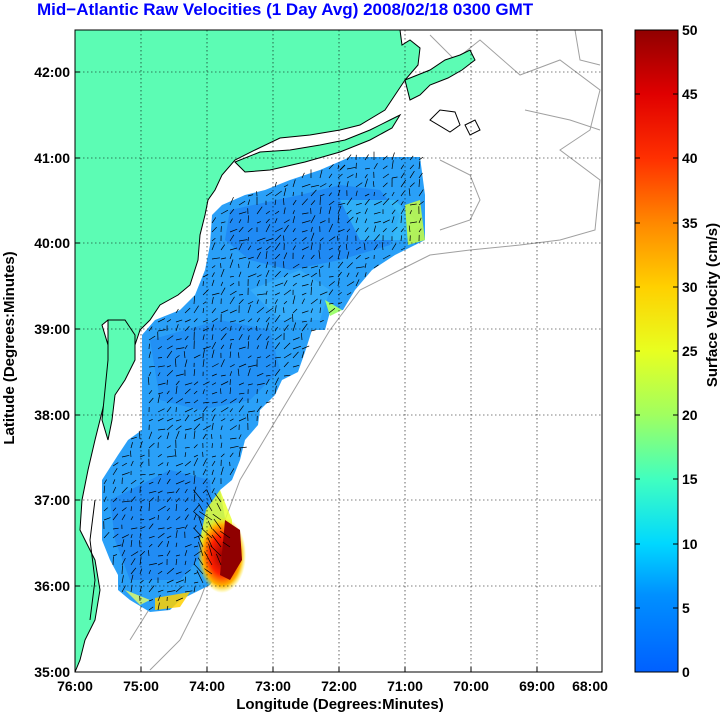  What do you see at coordinates (52, 158) in the screenshot?
I see `lat-tick-label: 41:00` at bounding box center [52, 158].